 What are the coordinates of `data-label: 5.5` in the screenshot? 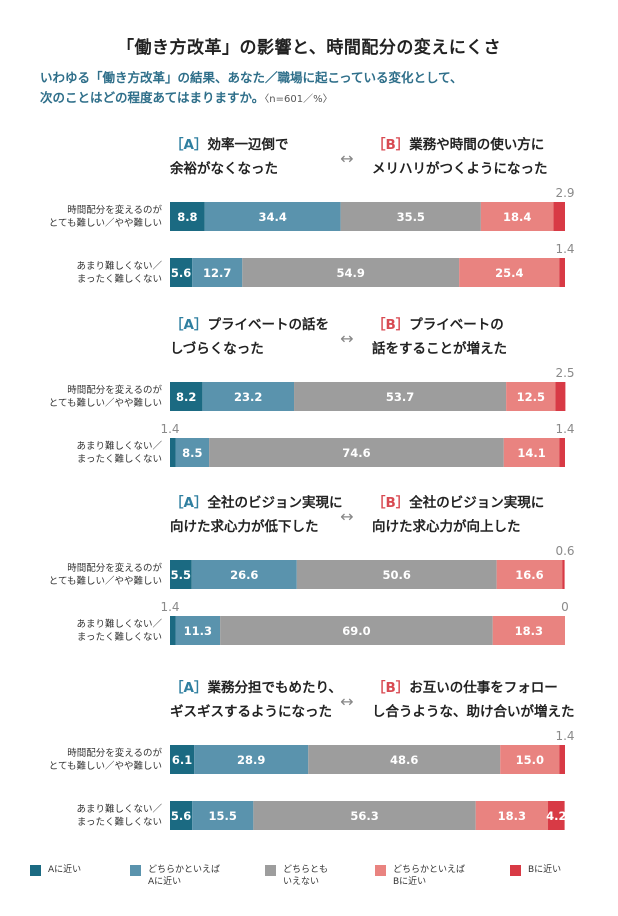 It's located at (181, 575).